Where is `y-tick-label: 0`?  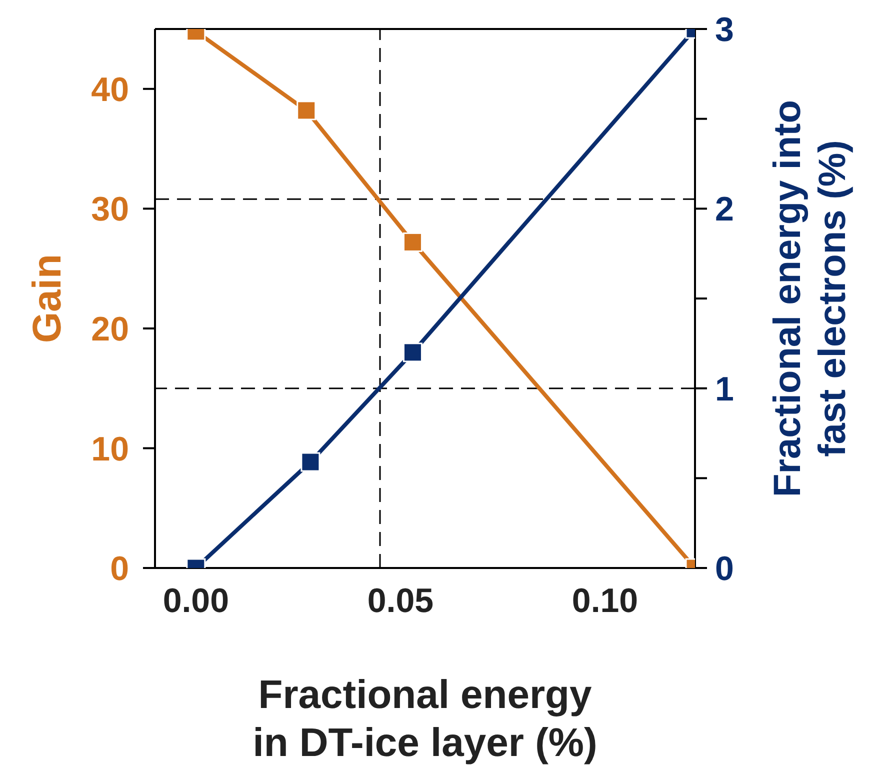
y-tick-label: 0 is located at coordinates (119, 569).